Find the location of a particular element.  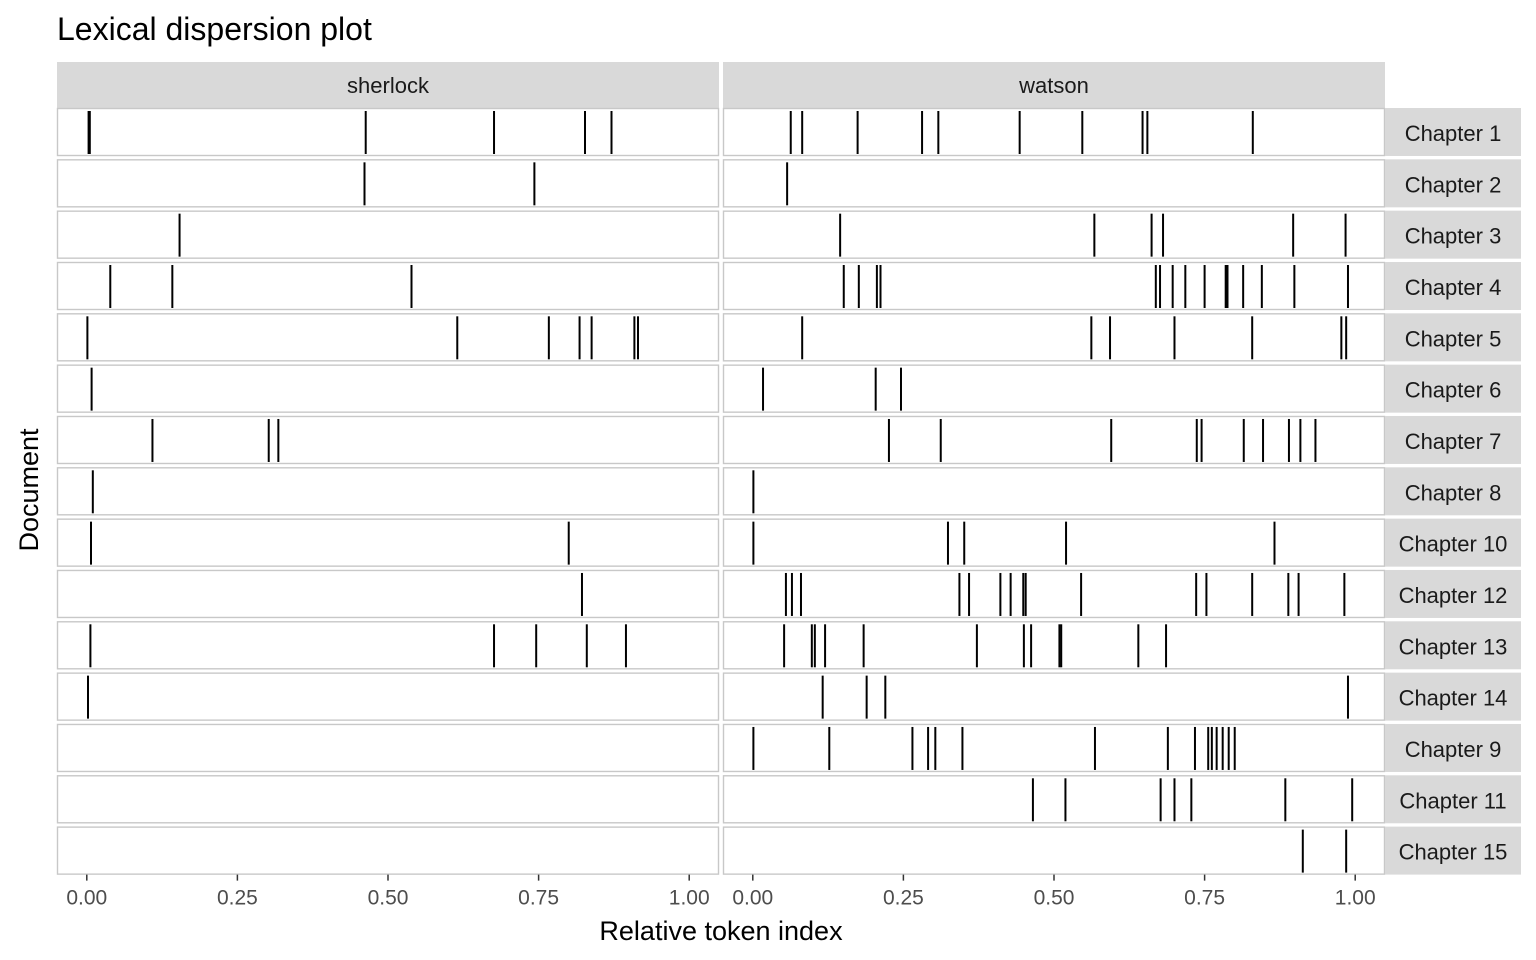

row-label: Chapter 12 is located at coordinates (1453, 595).